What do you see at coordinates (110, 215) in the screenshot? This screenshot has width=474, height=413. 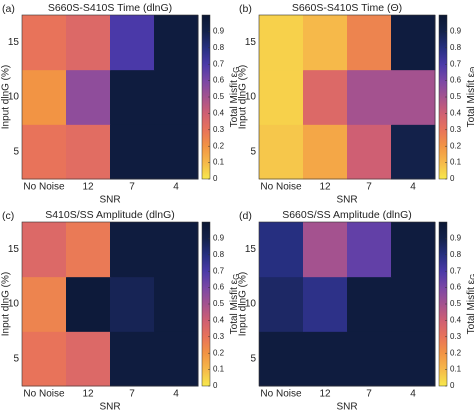 I see `chart-title: S410S/SS Amplitude (dlnG)` at bounding box center [110, 215].